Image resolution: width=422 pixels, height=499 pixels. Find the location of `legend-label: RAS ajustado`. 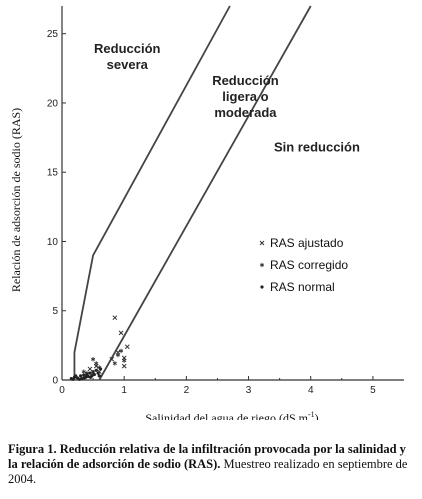

legend-label: RAS ajustado is located at coordinates (307, 243).